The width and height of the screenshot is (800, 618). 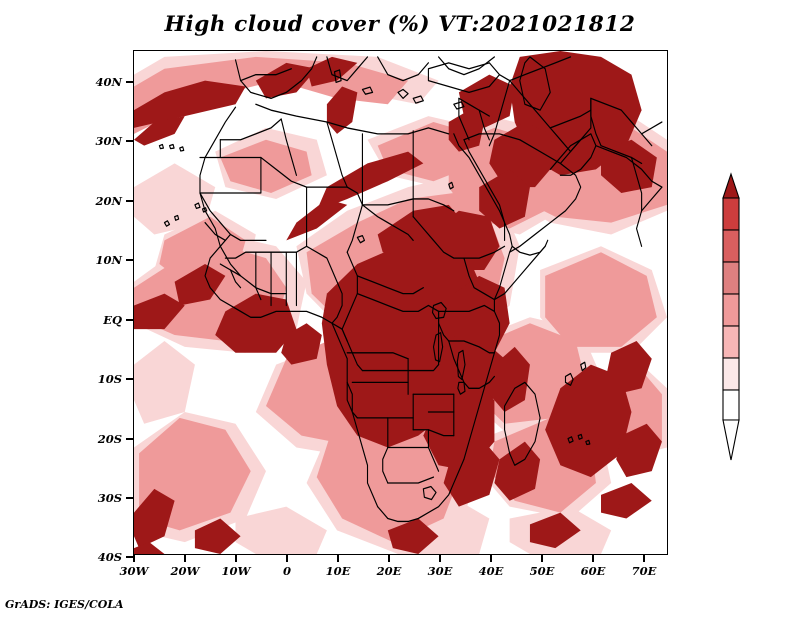 I want to click on x-axis-label-60e: 60E, so click(x=593, y=571).